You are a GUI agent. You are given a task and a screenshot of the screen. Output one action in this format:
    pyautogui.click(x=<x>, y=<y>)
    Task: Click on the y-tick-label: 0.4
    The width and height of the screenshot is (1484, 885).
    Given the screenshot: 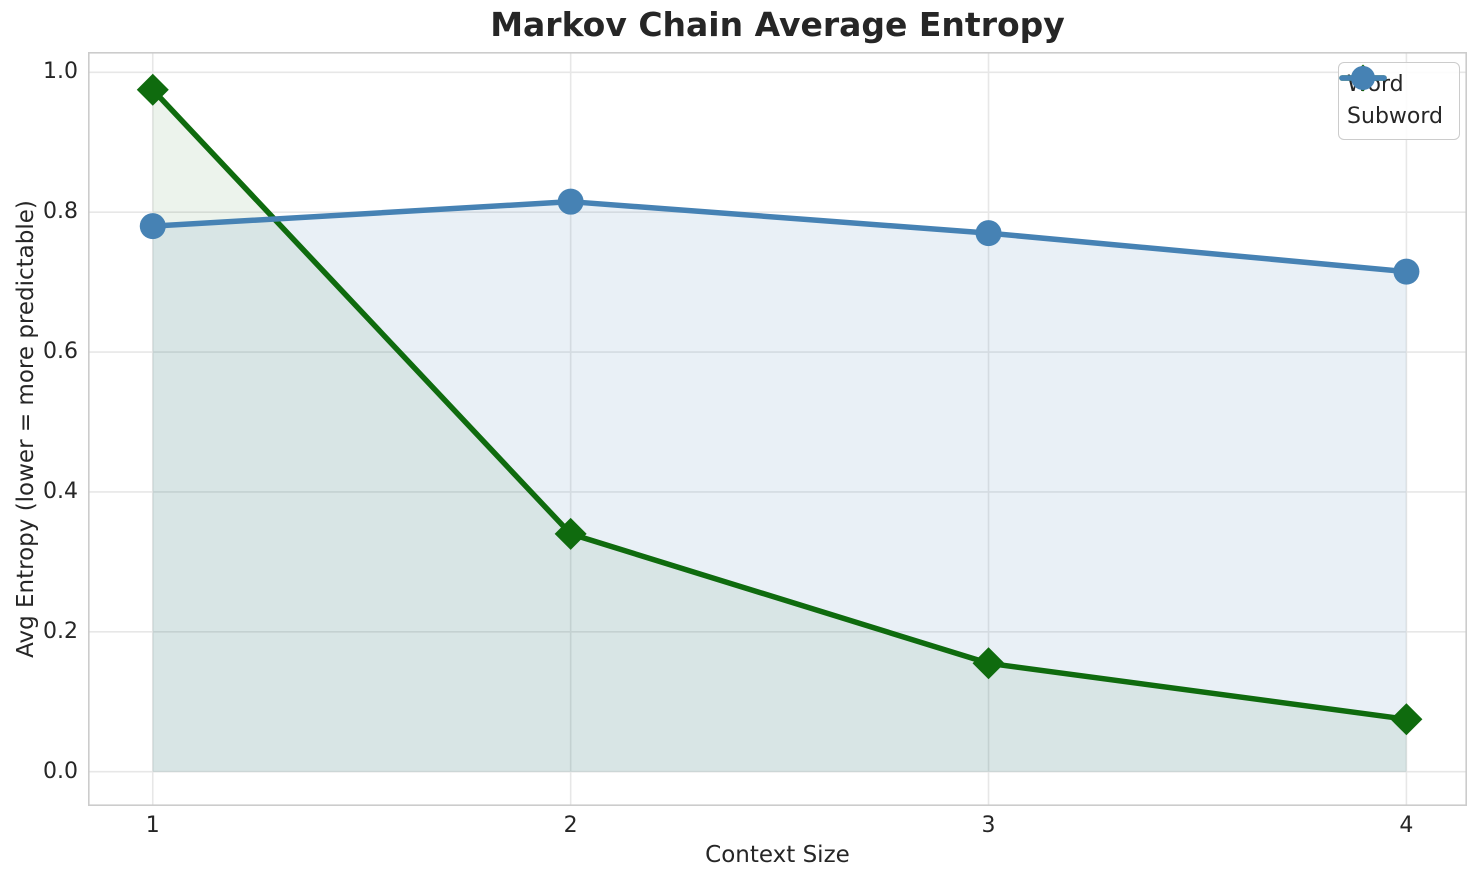 What is the action you would take?
    pyautogui.click(x=60, y=491)
    